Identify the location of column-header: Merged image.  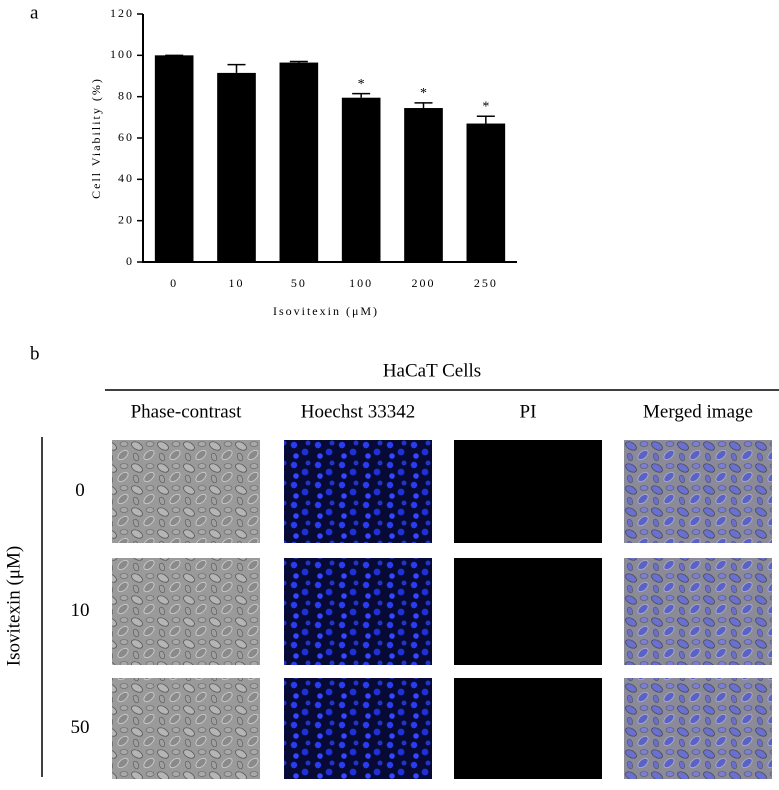
(698, 411).